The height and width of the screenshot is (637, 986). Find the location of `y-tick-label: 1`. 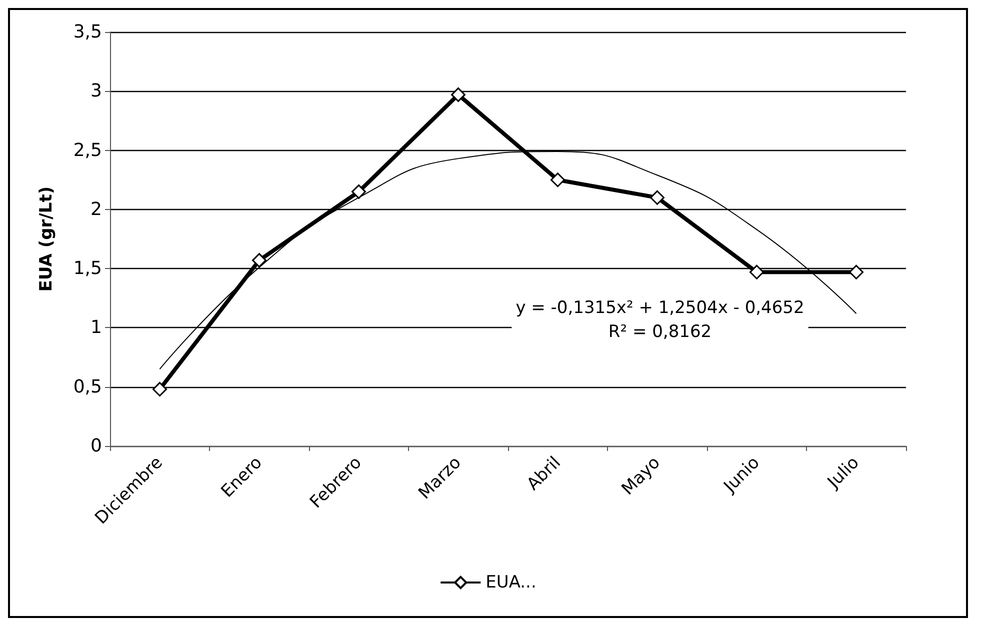

y-tick-label: 1 is located at coordinates (96, 327).